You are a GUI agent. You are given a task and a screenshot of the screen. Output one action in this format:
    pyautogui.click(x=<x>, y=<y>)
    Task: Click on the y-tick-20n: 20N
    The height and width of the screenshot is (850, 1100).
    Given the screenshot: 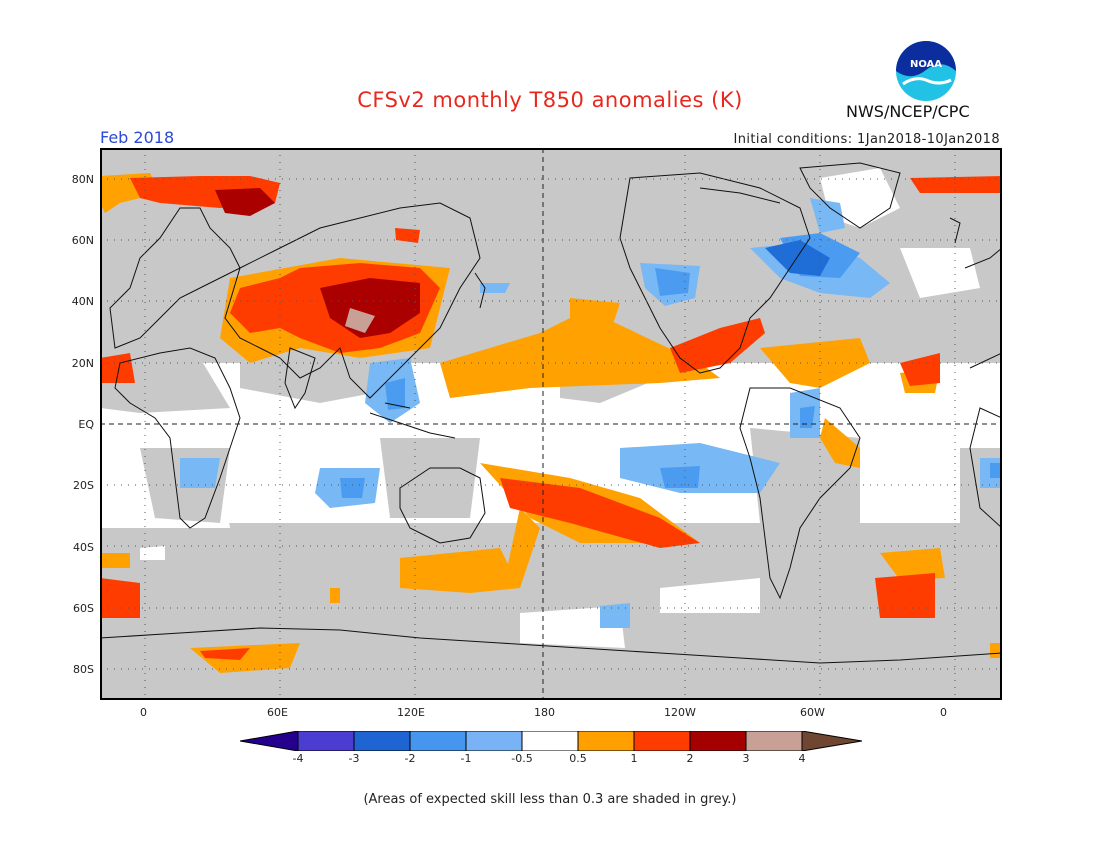 What is the action you would take?
    pyautogui.click(x=82, y=363)
    